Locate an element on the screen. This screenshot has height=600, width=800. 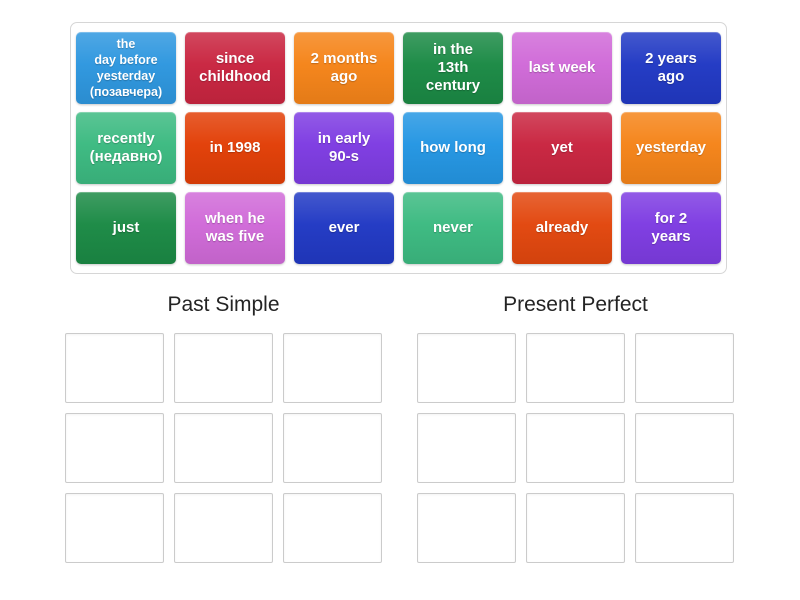
tile-the-day-before-yesterday: the day before yesterday (позавчера) is located at coordinates (126, 68).